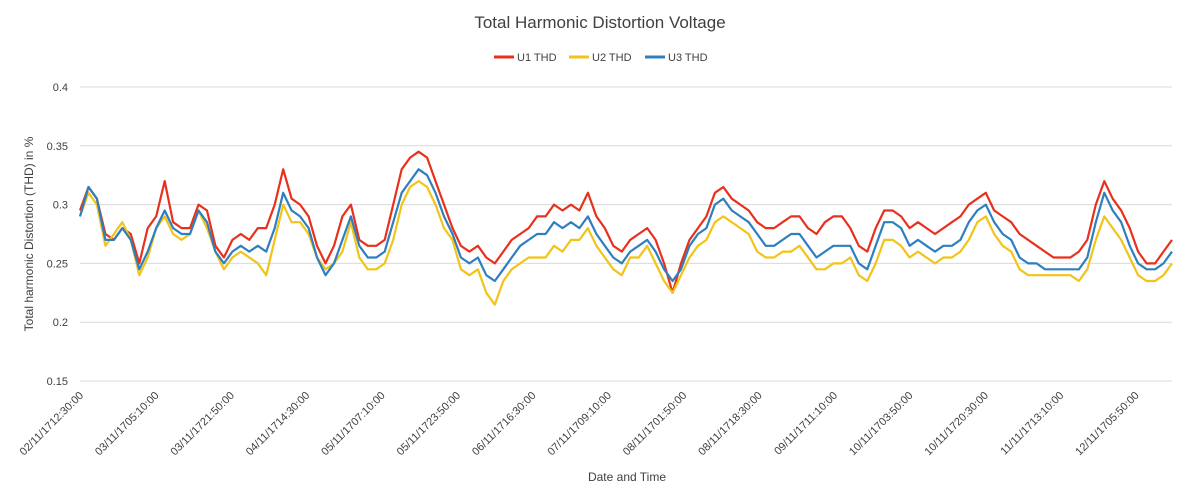 This screenshot has width=1200, height=501. Describe the element at coordinates (202, 424) in the screenshot. I see `x-tick-label: 03/11/1721:50:00` at that location.